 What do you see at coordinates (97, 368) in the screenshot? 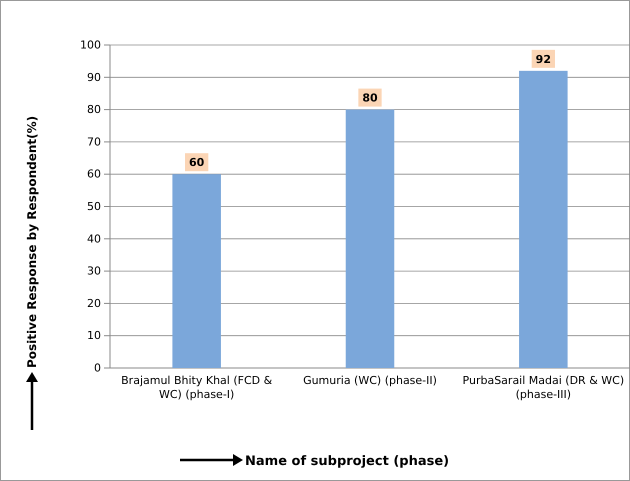
I see `y-tick-label: 0` at bounding box center [97, 368].